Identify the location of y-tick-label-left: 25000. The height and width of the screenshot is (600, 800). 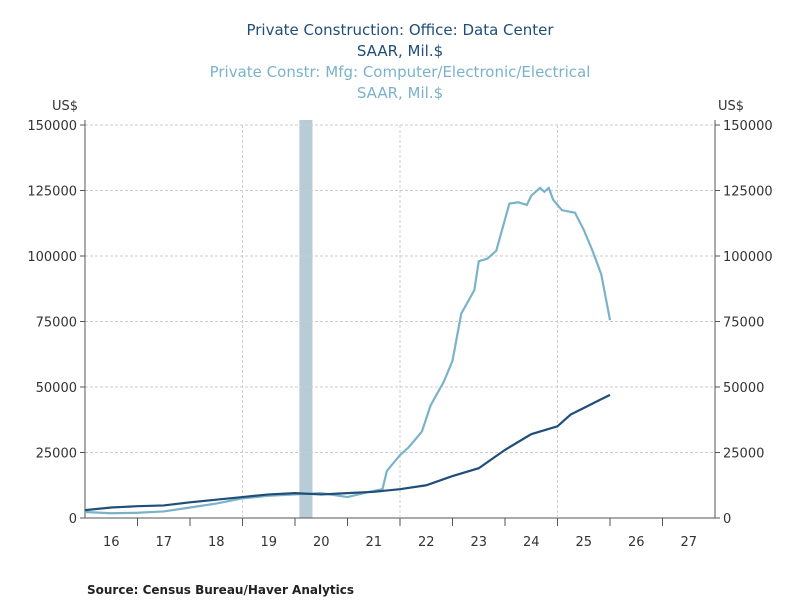
(56, 454).